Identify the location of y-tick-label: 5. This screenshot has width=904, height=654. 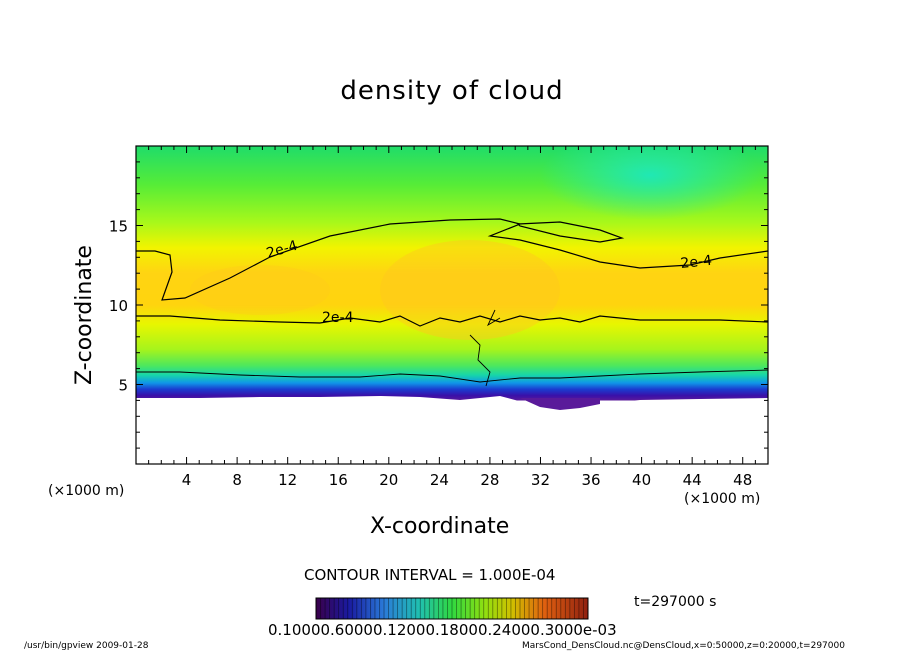
(123, 386).